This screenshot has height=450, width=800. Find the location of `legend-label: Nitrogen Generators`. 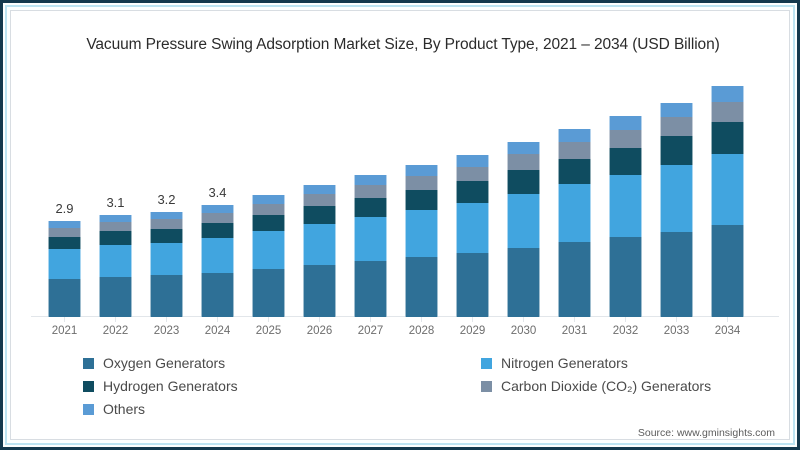

legend-label: Nitrogen Generators is located at coordinates (564, 363).